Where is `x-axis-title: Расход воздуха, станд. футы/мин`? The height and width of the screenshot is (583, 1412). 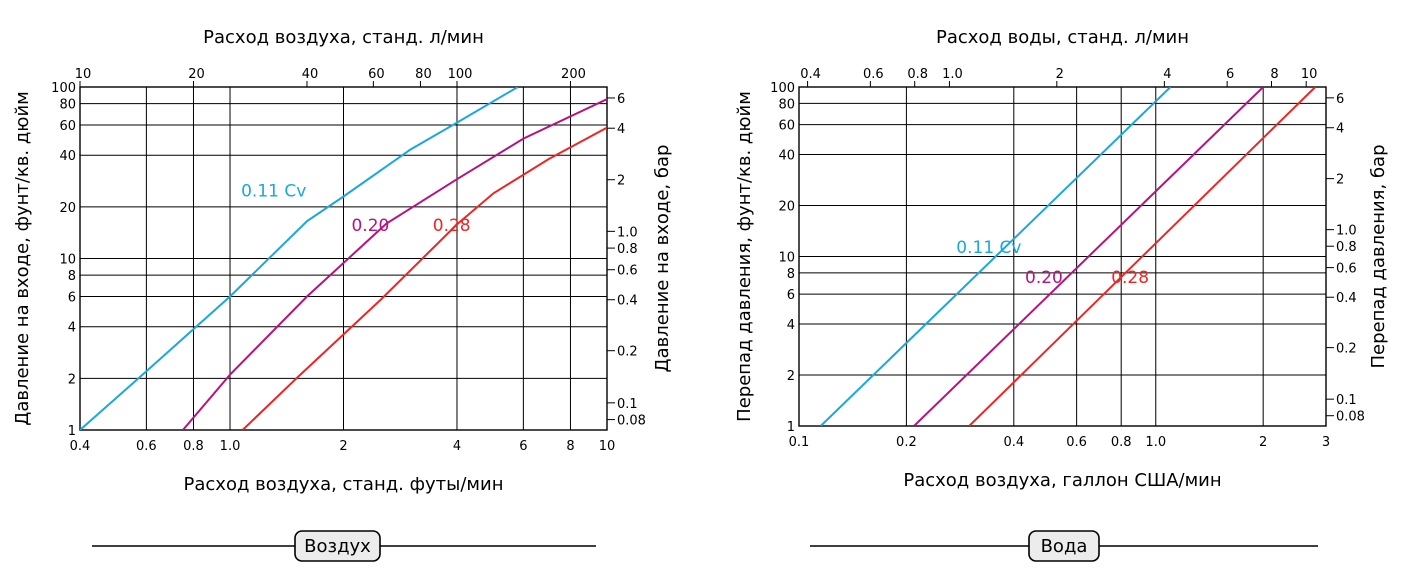
x-axis-title: Расход воздуха, станд. футы/мин is located at coordinates (344, 484).